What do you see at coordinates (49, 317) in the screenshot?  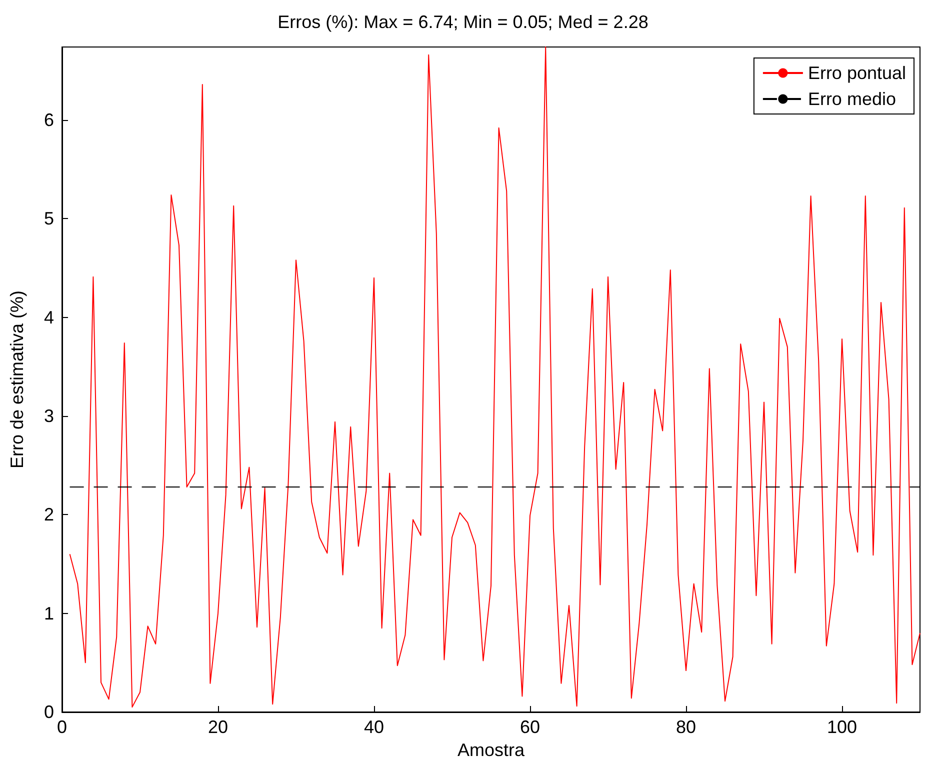 I see `y-tick-label: 4` at bounding box center [49, 317].